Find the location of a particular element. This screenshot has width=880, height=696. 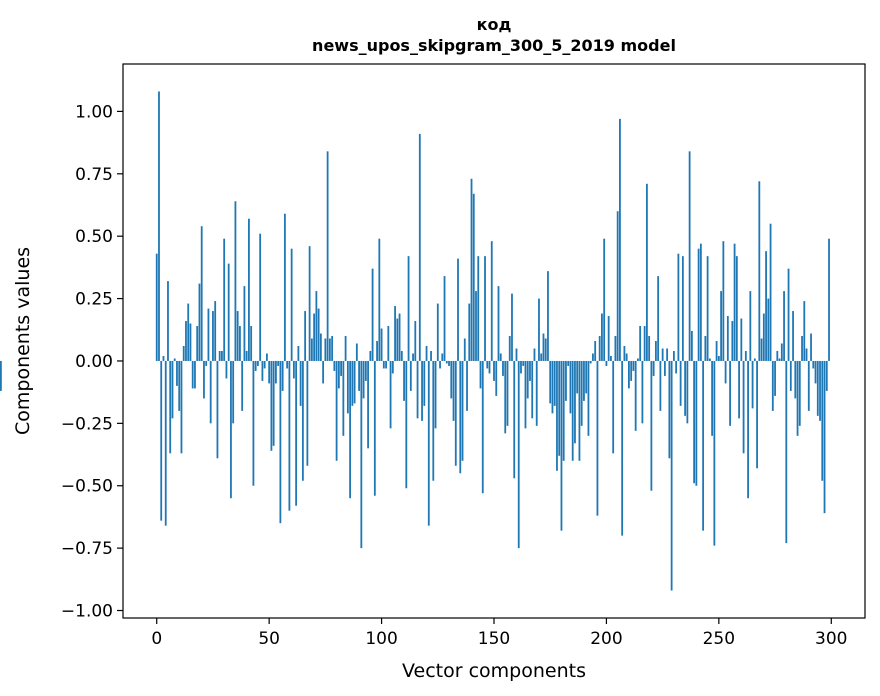

y-tick-label: 0.50 is located at coordinates (94, 237).